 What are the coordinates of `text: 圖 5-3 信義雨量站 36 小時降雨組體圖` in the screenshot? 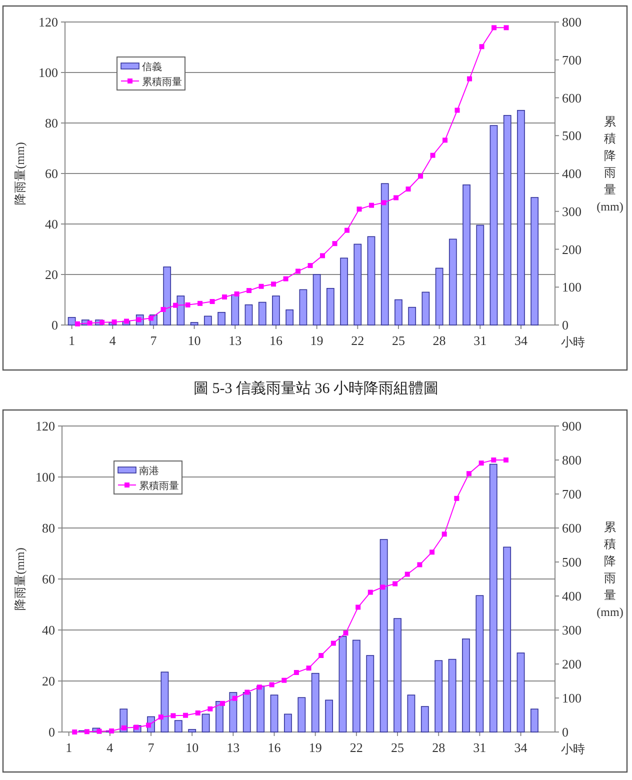 It's located at (316, 388).